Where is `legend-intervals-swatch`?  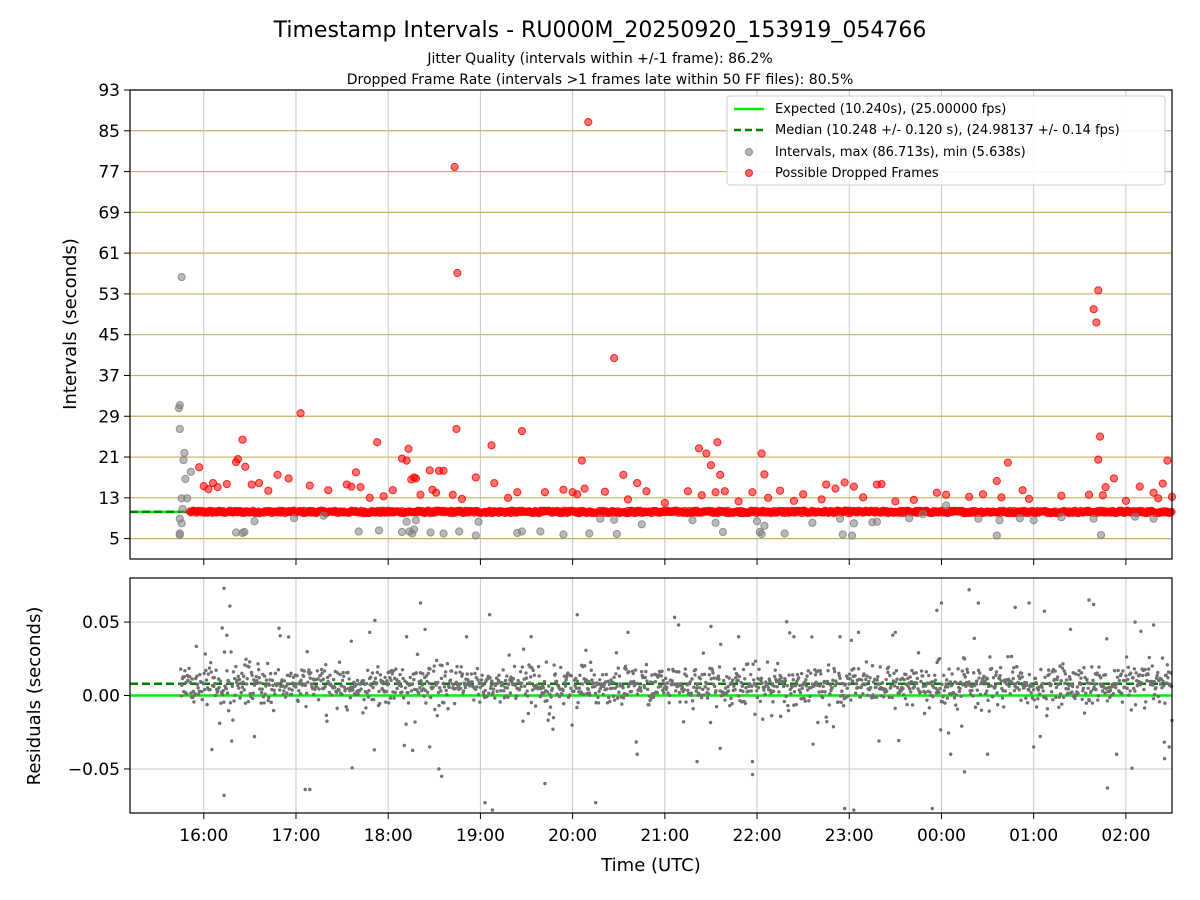
legend-intervals-swatch is located at coordinates (749, 152).